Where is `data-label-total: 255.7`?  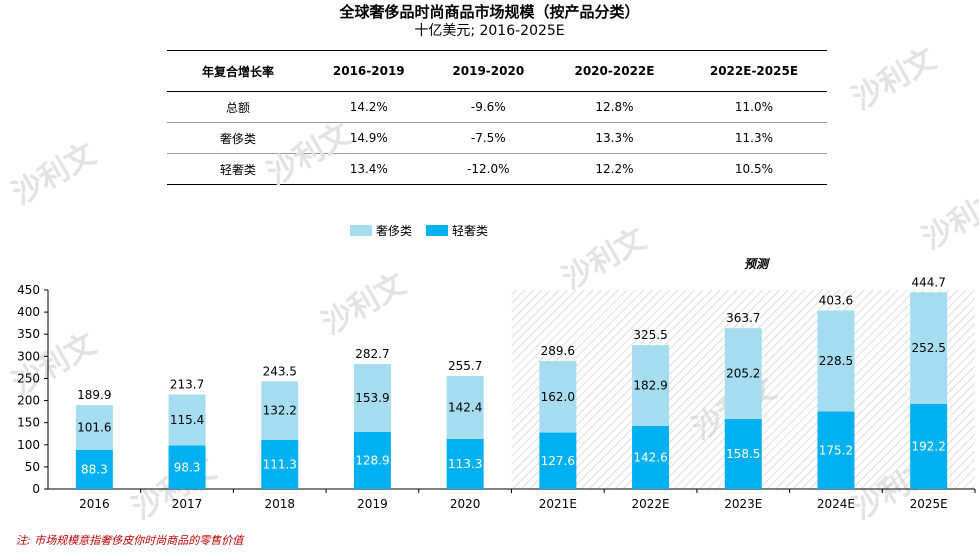 data-label-total: 255.7 is located at coordinates (465, 366).